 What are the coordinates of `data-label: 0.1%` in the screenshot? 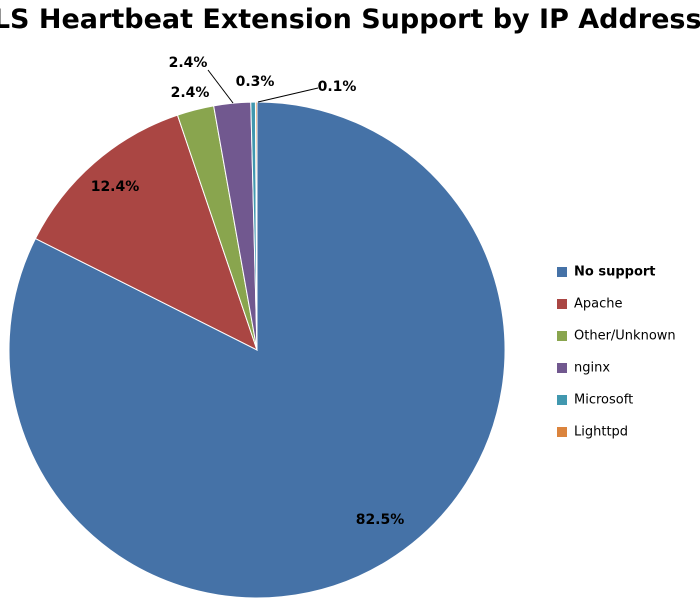 It's located at (337, 87).